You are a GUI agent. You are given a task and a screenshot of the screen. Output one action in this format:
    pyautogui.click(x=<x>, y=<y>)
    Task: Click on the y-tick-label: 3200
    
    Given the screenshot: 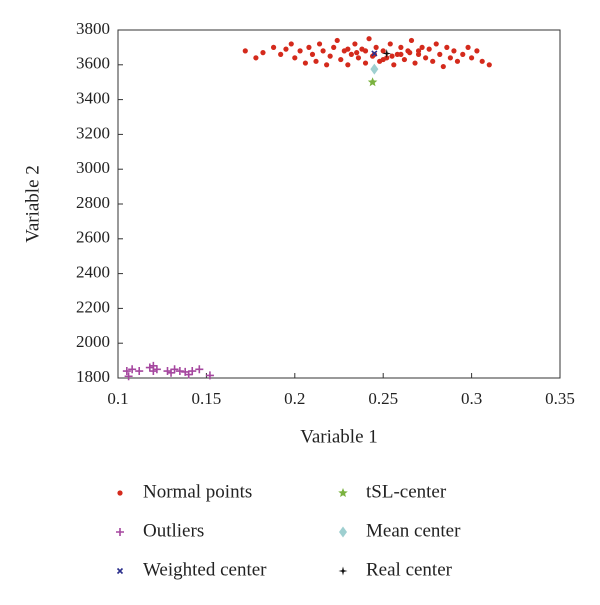 What is the action you would take?
    pyautogui.click(x=93, y=132)
    